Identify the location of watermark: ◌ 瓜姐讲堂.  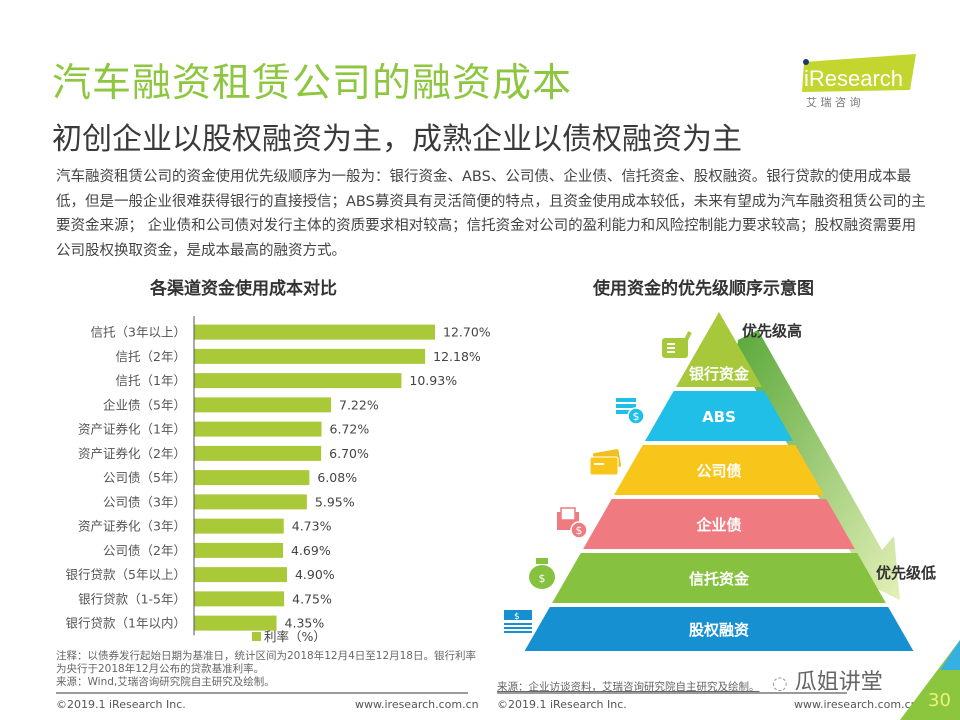
(827, 680).